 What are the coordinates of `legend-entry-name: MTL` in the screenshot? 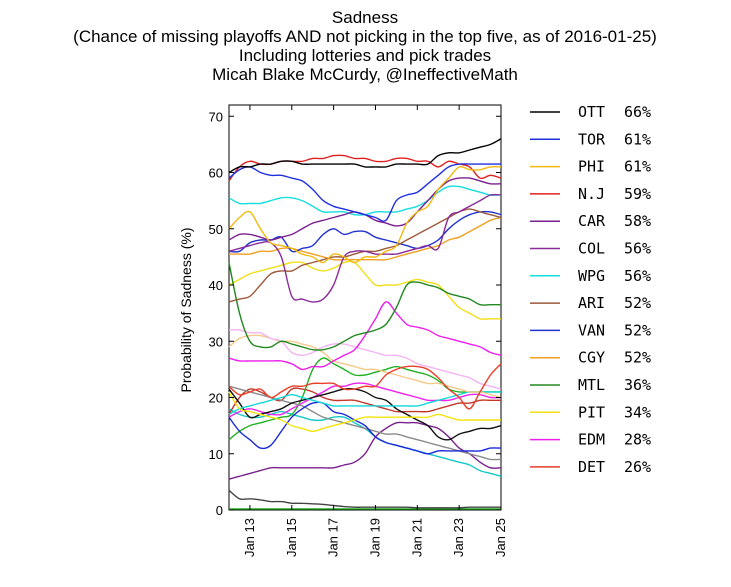 It's located at (591, 385).